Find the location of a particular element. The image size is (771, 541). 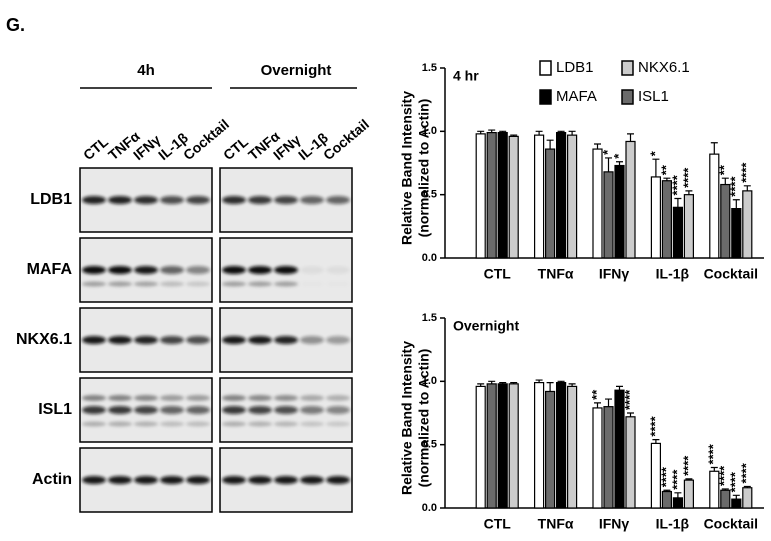

row-label: MAFA is located at coordinates (50, 269).